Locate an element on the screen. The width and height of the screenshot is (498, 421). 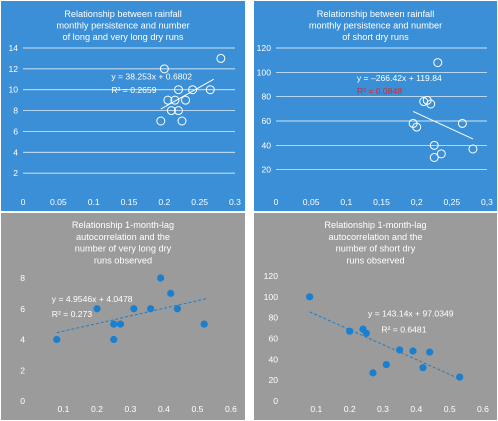
x-tick-label: 0,25 is located at coordinates (451, 202).